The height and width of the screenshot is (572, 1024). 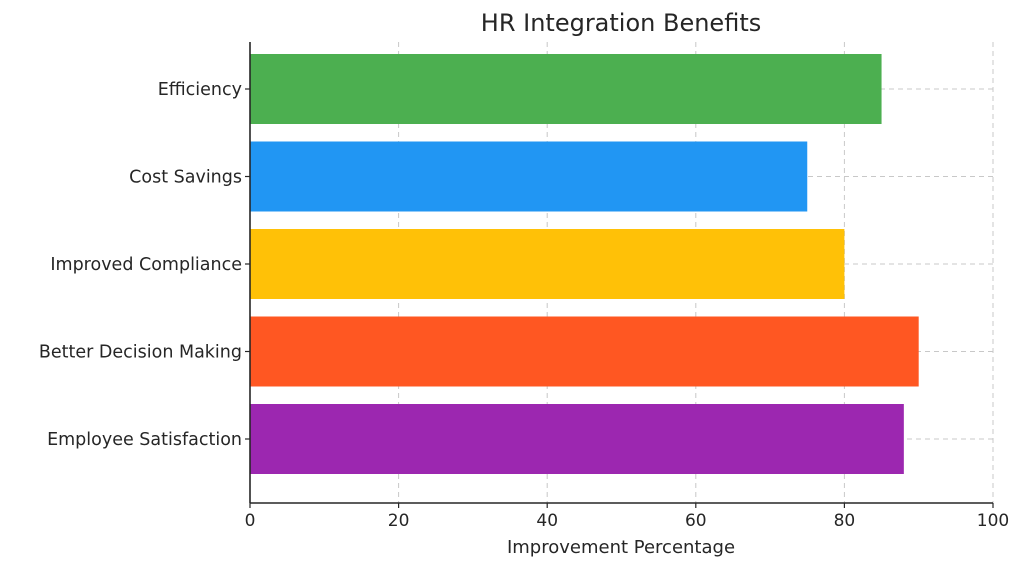 What do you see at coordinates (140, 353) in the screenshot?
I see `y-category-label: Better Decision Making` at bounding box center [140, 353].